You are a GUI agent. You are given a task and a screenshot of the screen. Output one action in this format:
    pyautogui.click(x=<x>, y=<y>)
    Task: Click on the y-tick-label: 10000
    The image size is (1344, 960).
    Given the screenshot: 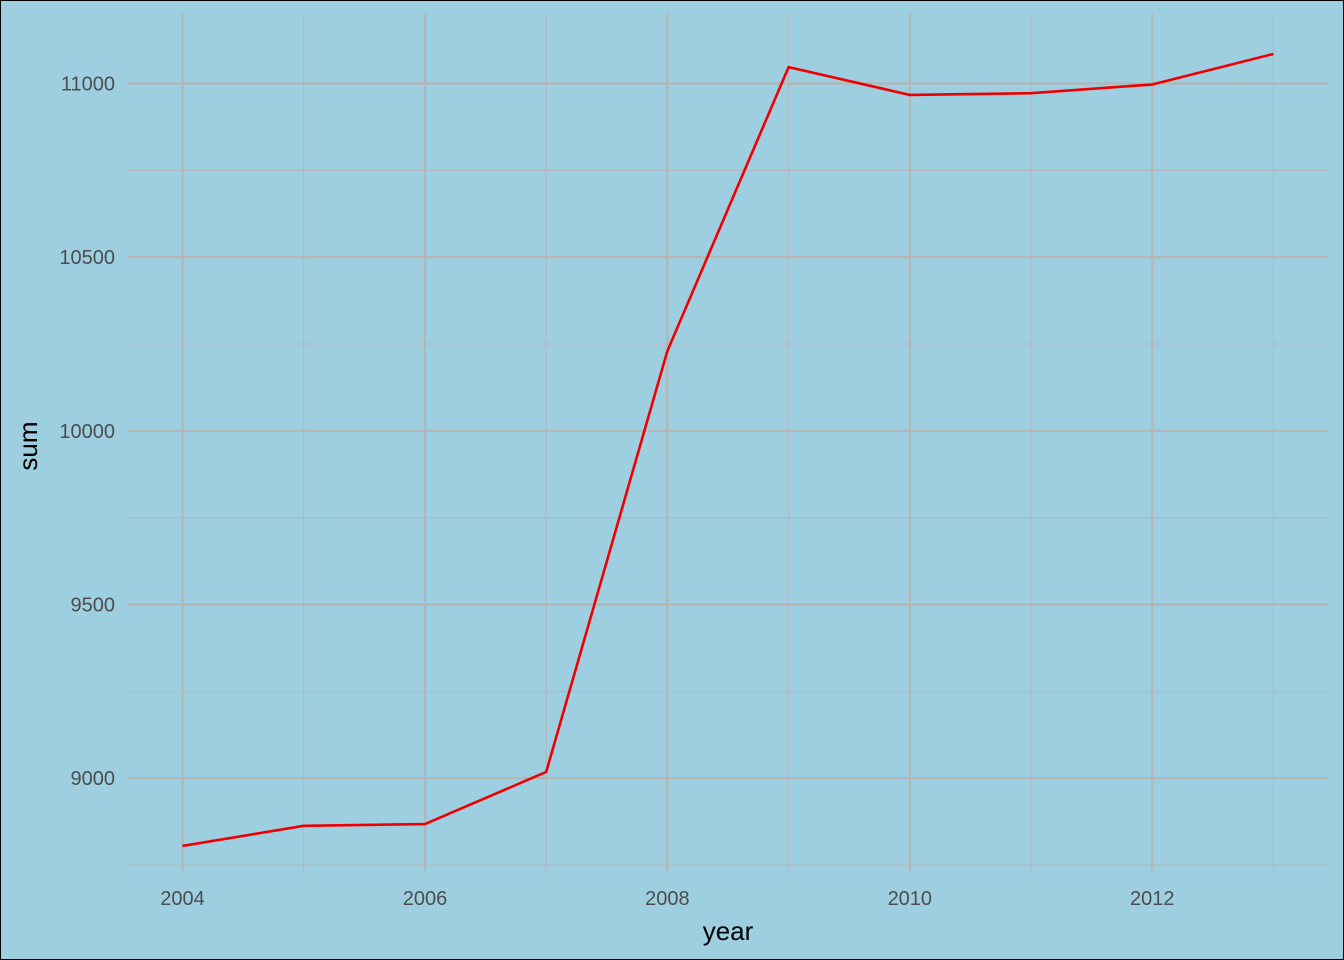 What is the action you would take?
    pyautogui.click(x=87, y=432)
    